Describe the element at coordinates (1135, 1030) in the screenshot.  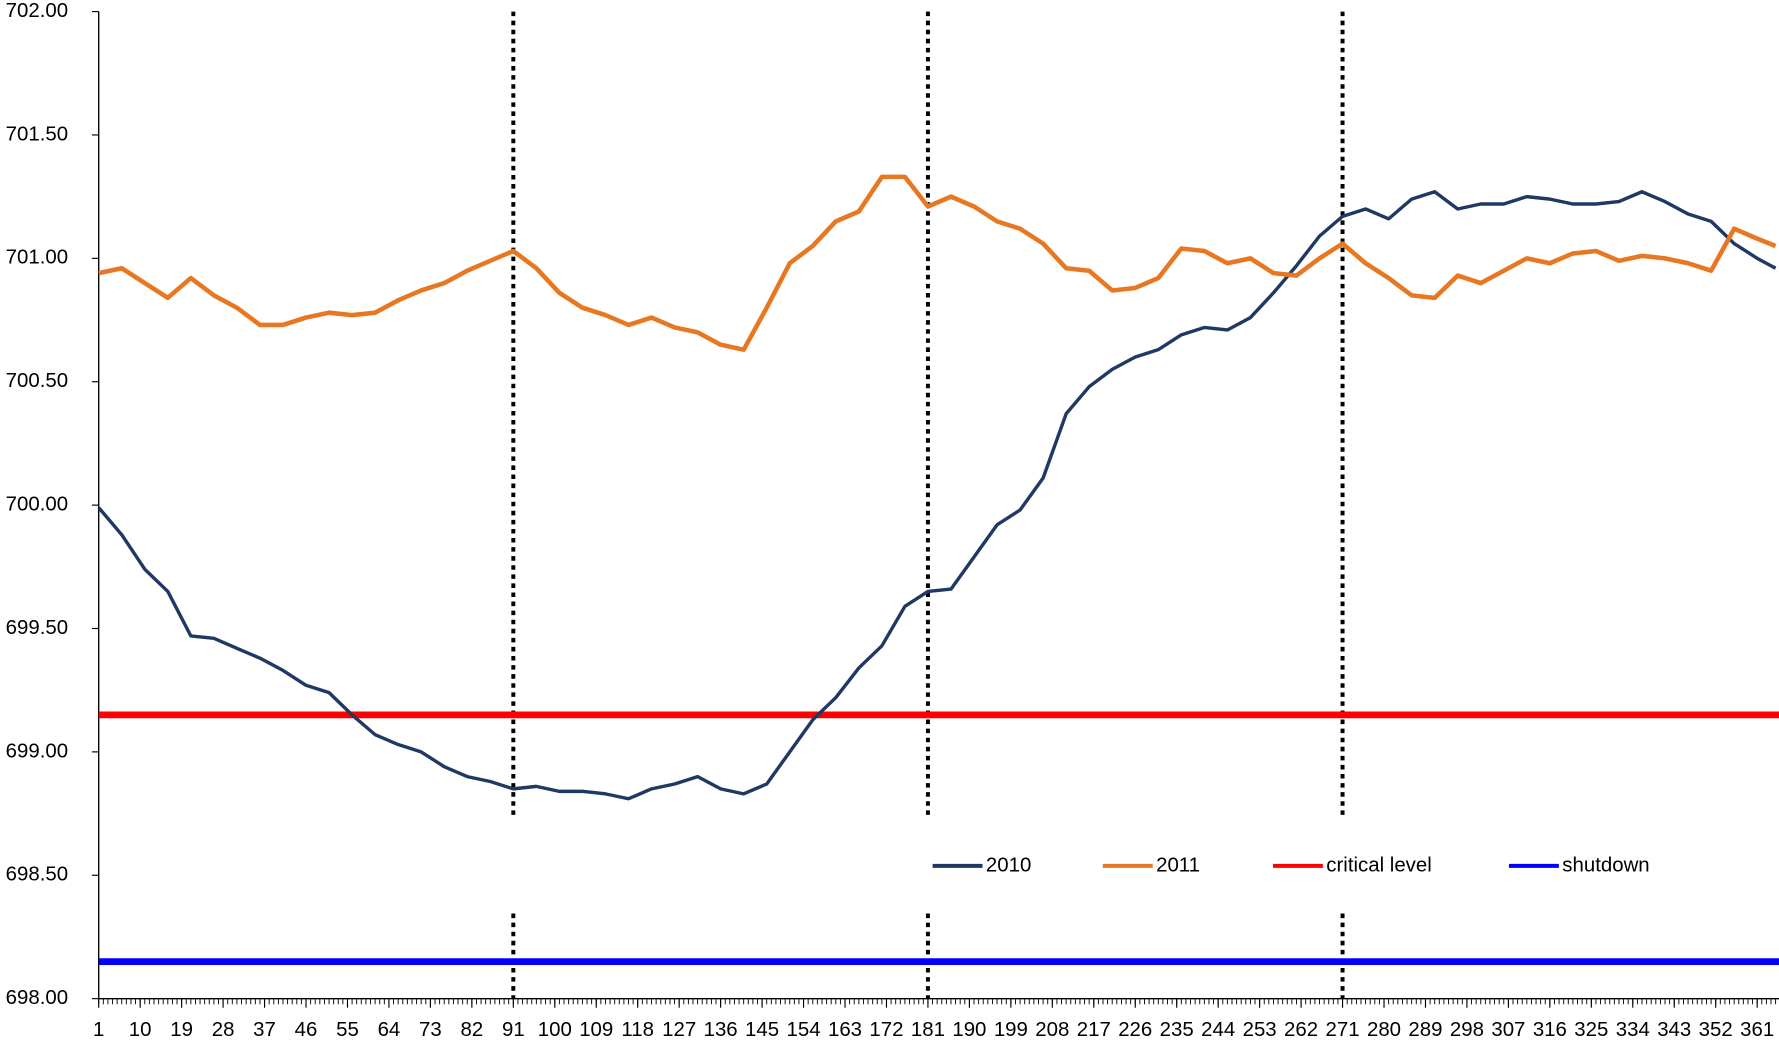
I see `x-tick-label: 226` at that location.